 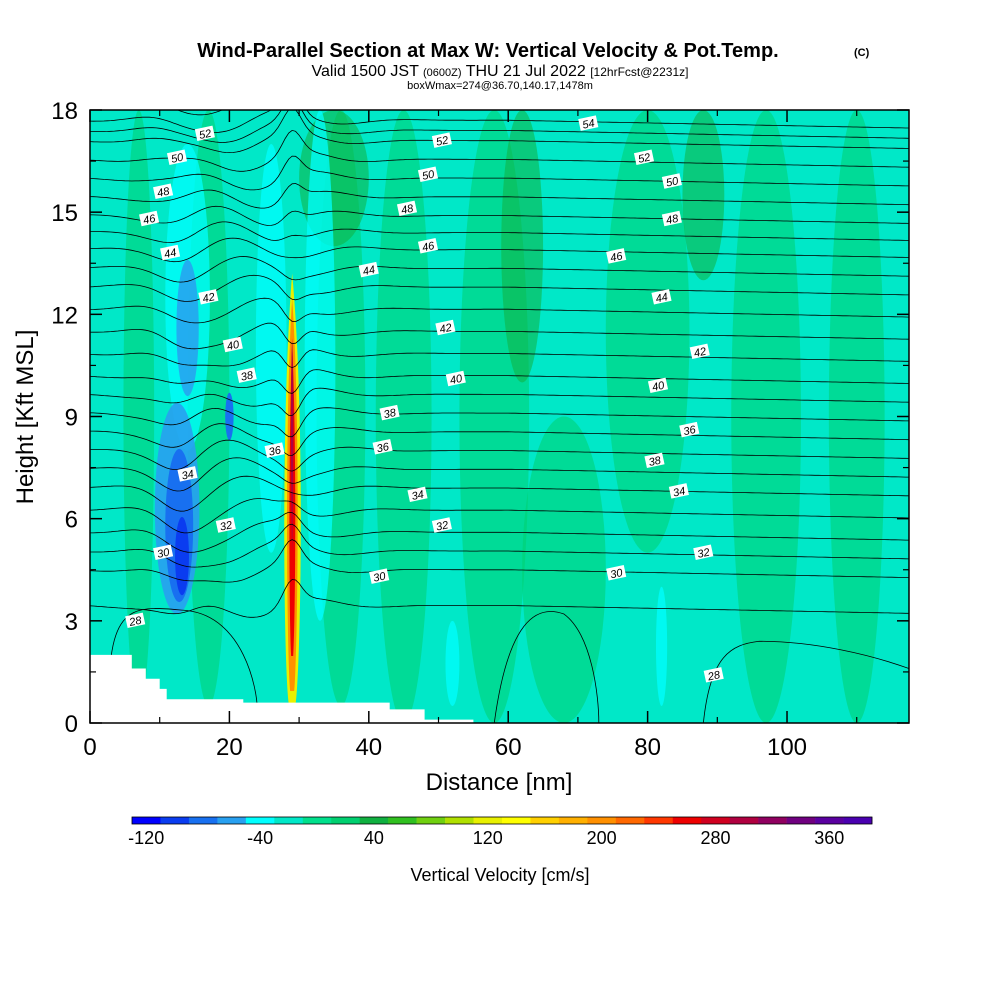 I want to click on theta-contour-label: 40, so click(x=455, y=378).